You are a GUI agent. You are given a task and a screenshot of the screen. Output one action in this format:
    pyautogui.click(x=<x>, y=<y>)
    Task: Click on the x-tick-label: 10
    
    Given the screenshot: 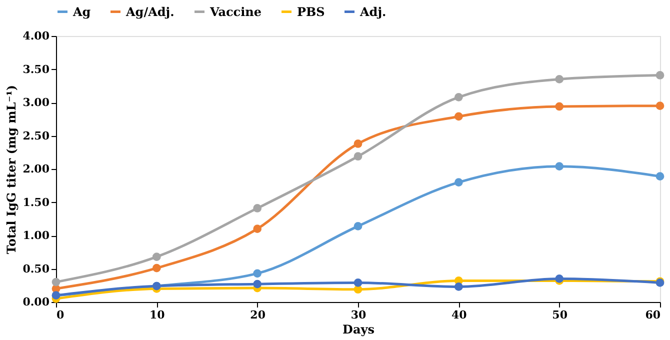 What is the action you would take?
    pyautogui.click(x=158, y=315)
    